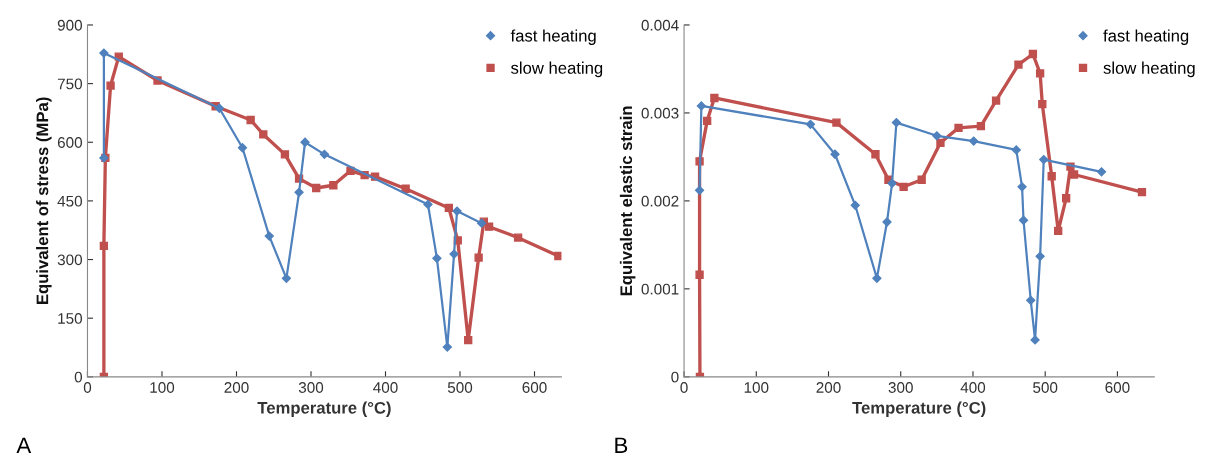 The image size is (1215, 454). Describe the element at coordinates (70, 318) in the screenshot. I see `y-tick-label: 150` at that location.